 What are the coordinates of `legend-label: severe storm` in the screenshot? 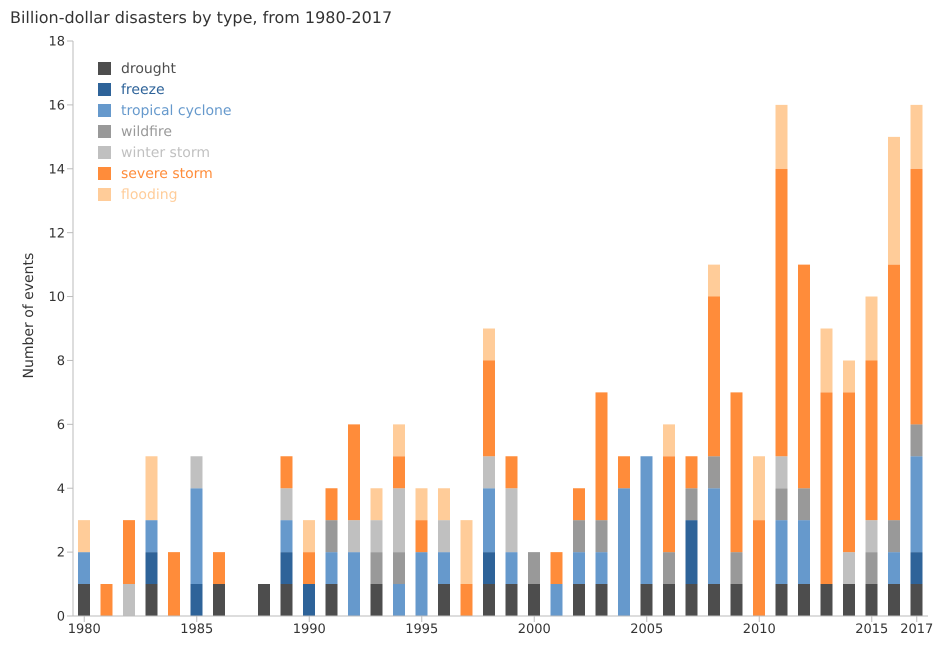 It's located at (167, 174).